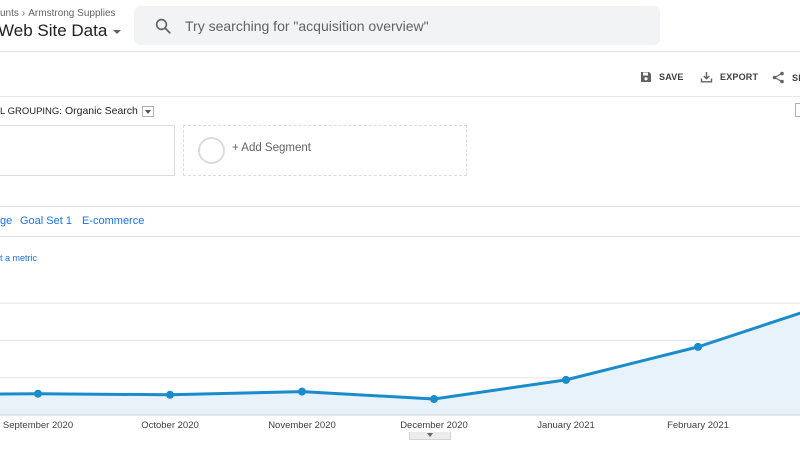  Describe the element at coordinates (302, 391) in the screenshot. I see `data-point-november-2020` at that location.